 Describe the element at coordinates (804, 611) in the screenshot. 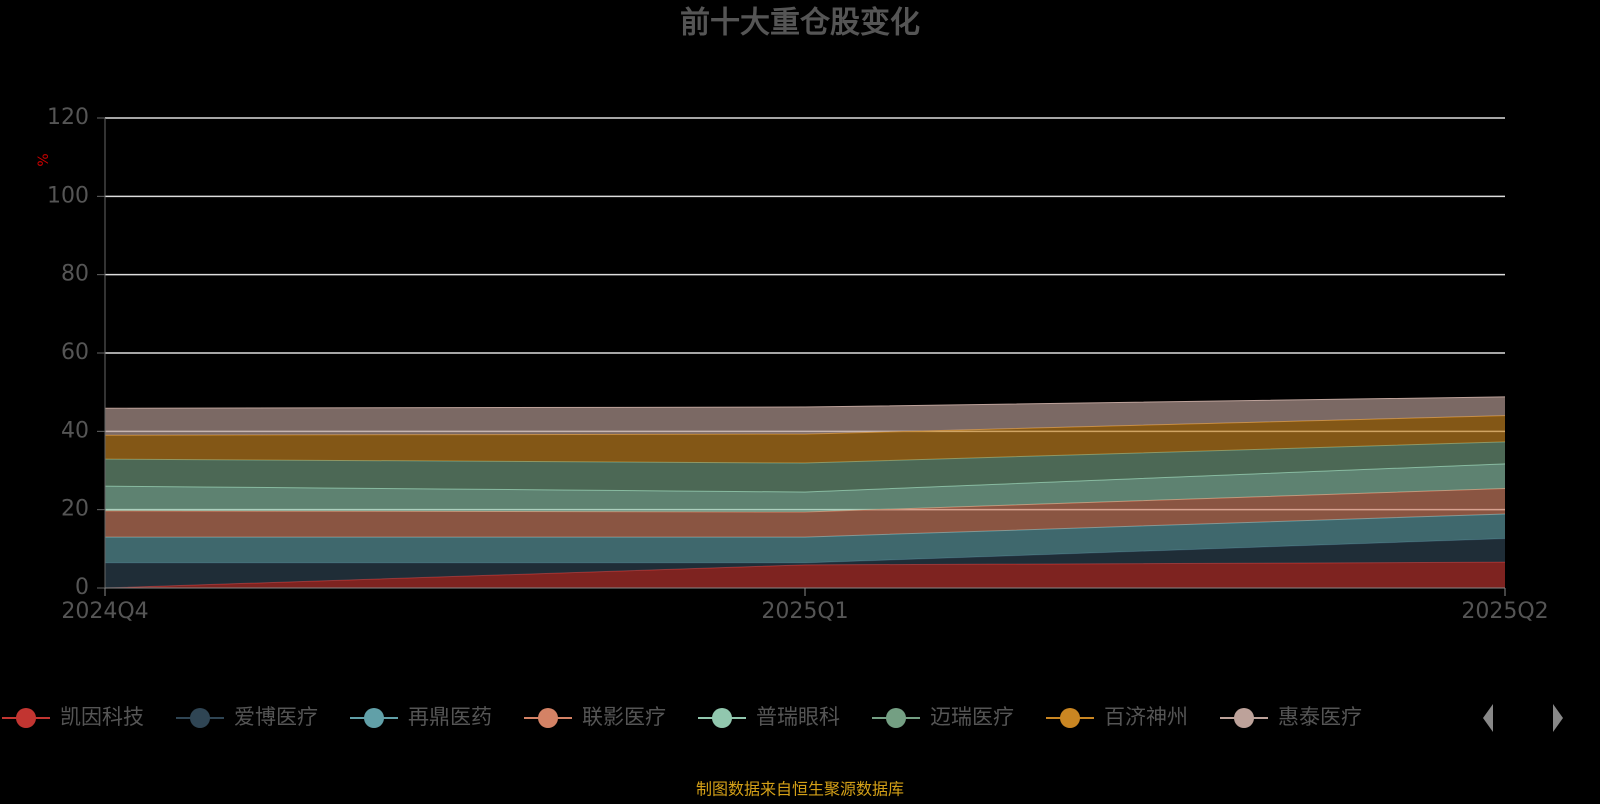

I see `x-tick-label: 2025Q1` at that location.